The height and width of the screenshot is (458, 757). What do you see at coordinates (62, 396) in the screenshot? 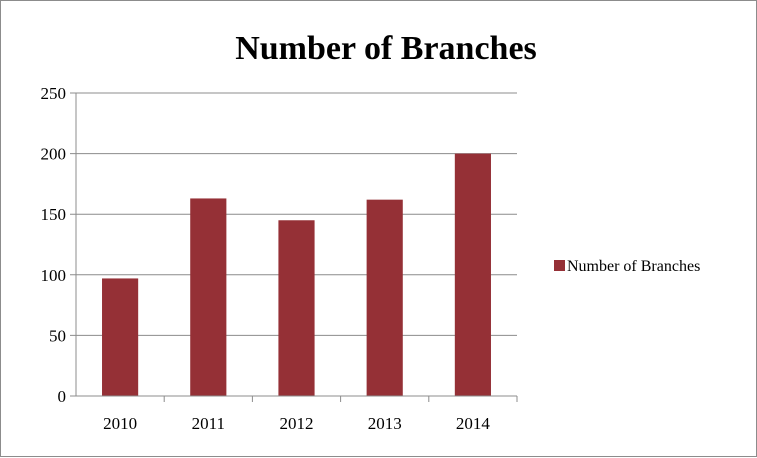
I see `y-tick-label: 0` at bounding box center [62, 396].